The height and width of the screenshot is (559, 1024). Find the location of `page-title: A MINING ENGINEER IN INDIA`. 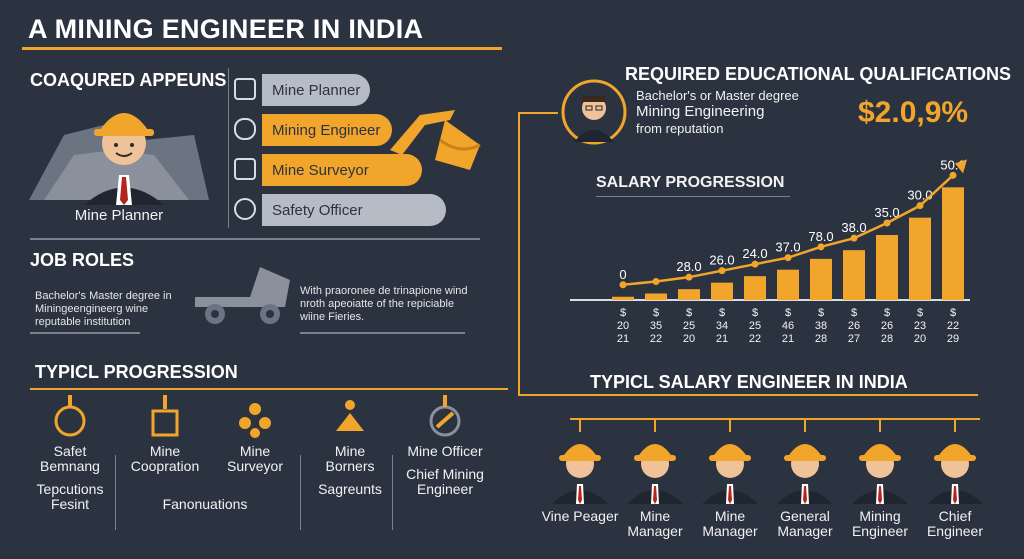

page-title: A MINING ENGINEER IN INDIA is located at coordinates (226, 29).